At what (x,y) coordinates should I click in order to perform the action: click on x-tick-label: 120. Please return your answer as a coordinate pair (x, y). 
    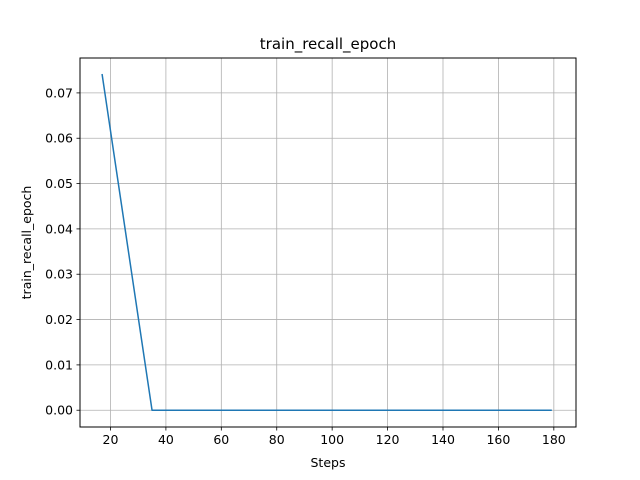
    Looking at the image, I should click on (388, 439).